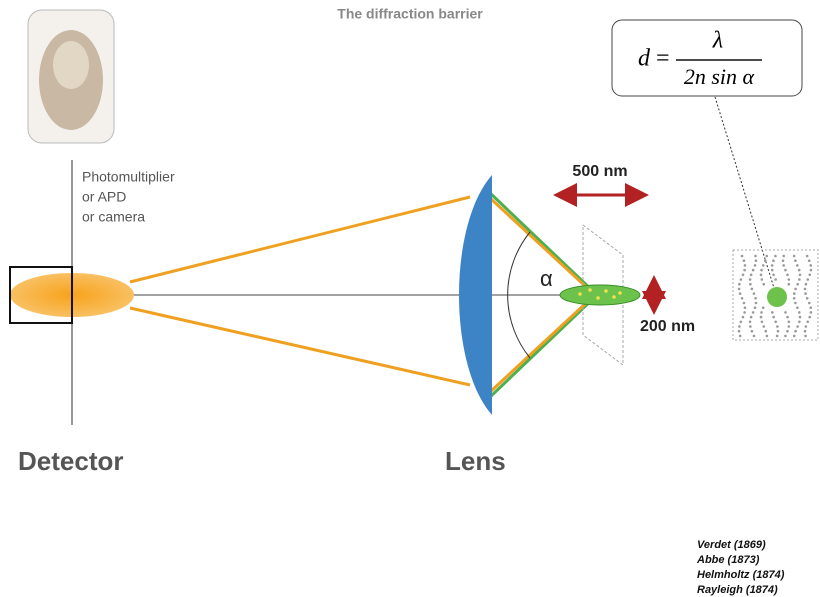 This screenshot has height=597, width=820. What do you see at coordinates (41, 295) in the screenshot?
I see `detector-box` at bounding box center [41, 295].